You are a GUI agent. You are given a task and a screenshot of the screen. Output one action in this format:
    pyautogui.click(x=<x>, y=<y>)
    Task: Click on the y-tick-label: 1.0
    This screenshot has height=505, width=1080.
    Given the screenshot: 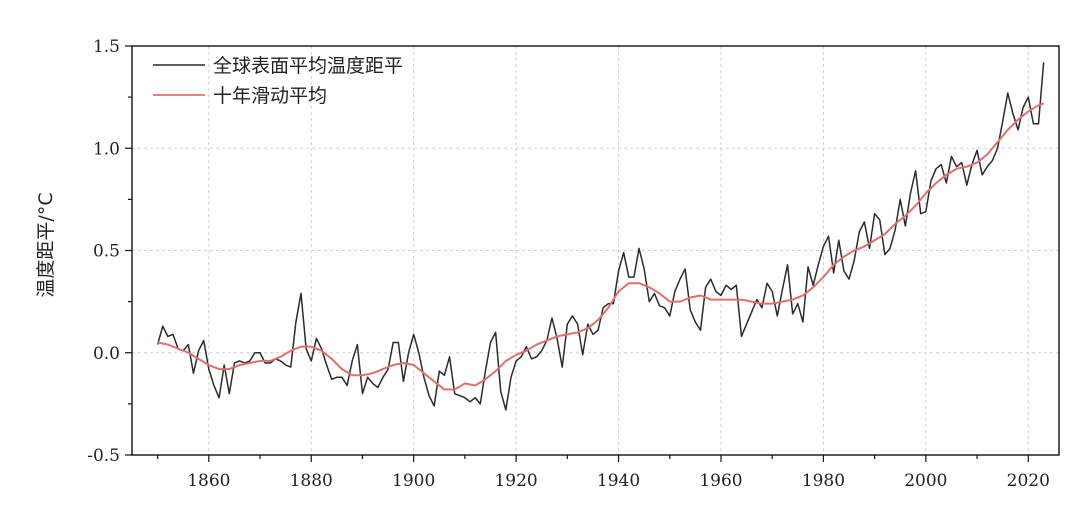 What is the action you would take?
    pyautogui.click(x=106, y=149)
    